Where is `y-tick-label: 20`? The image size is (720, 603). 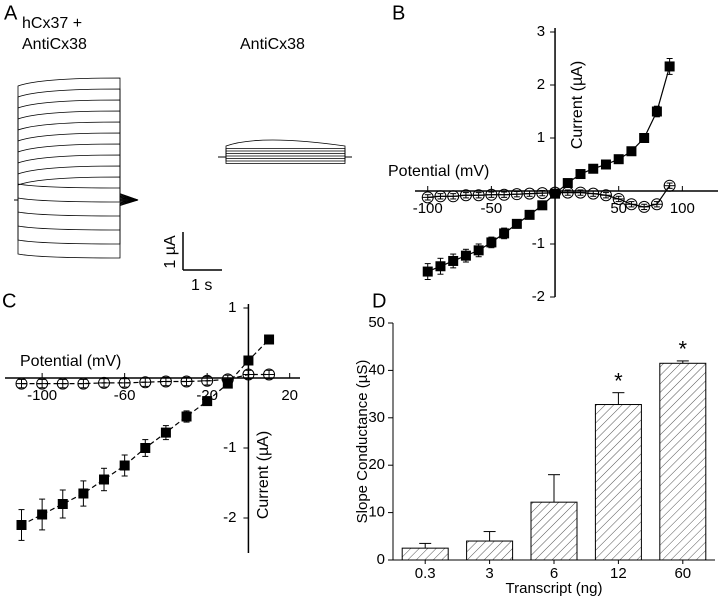 y-tick-label: 20 is located at coordinates (376, 464).